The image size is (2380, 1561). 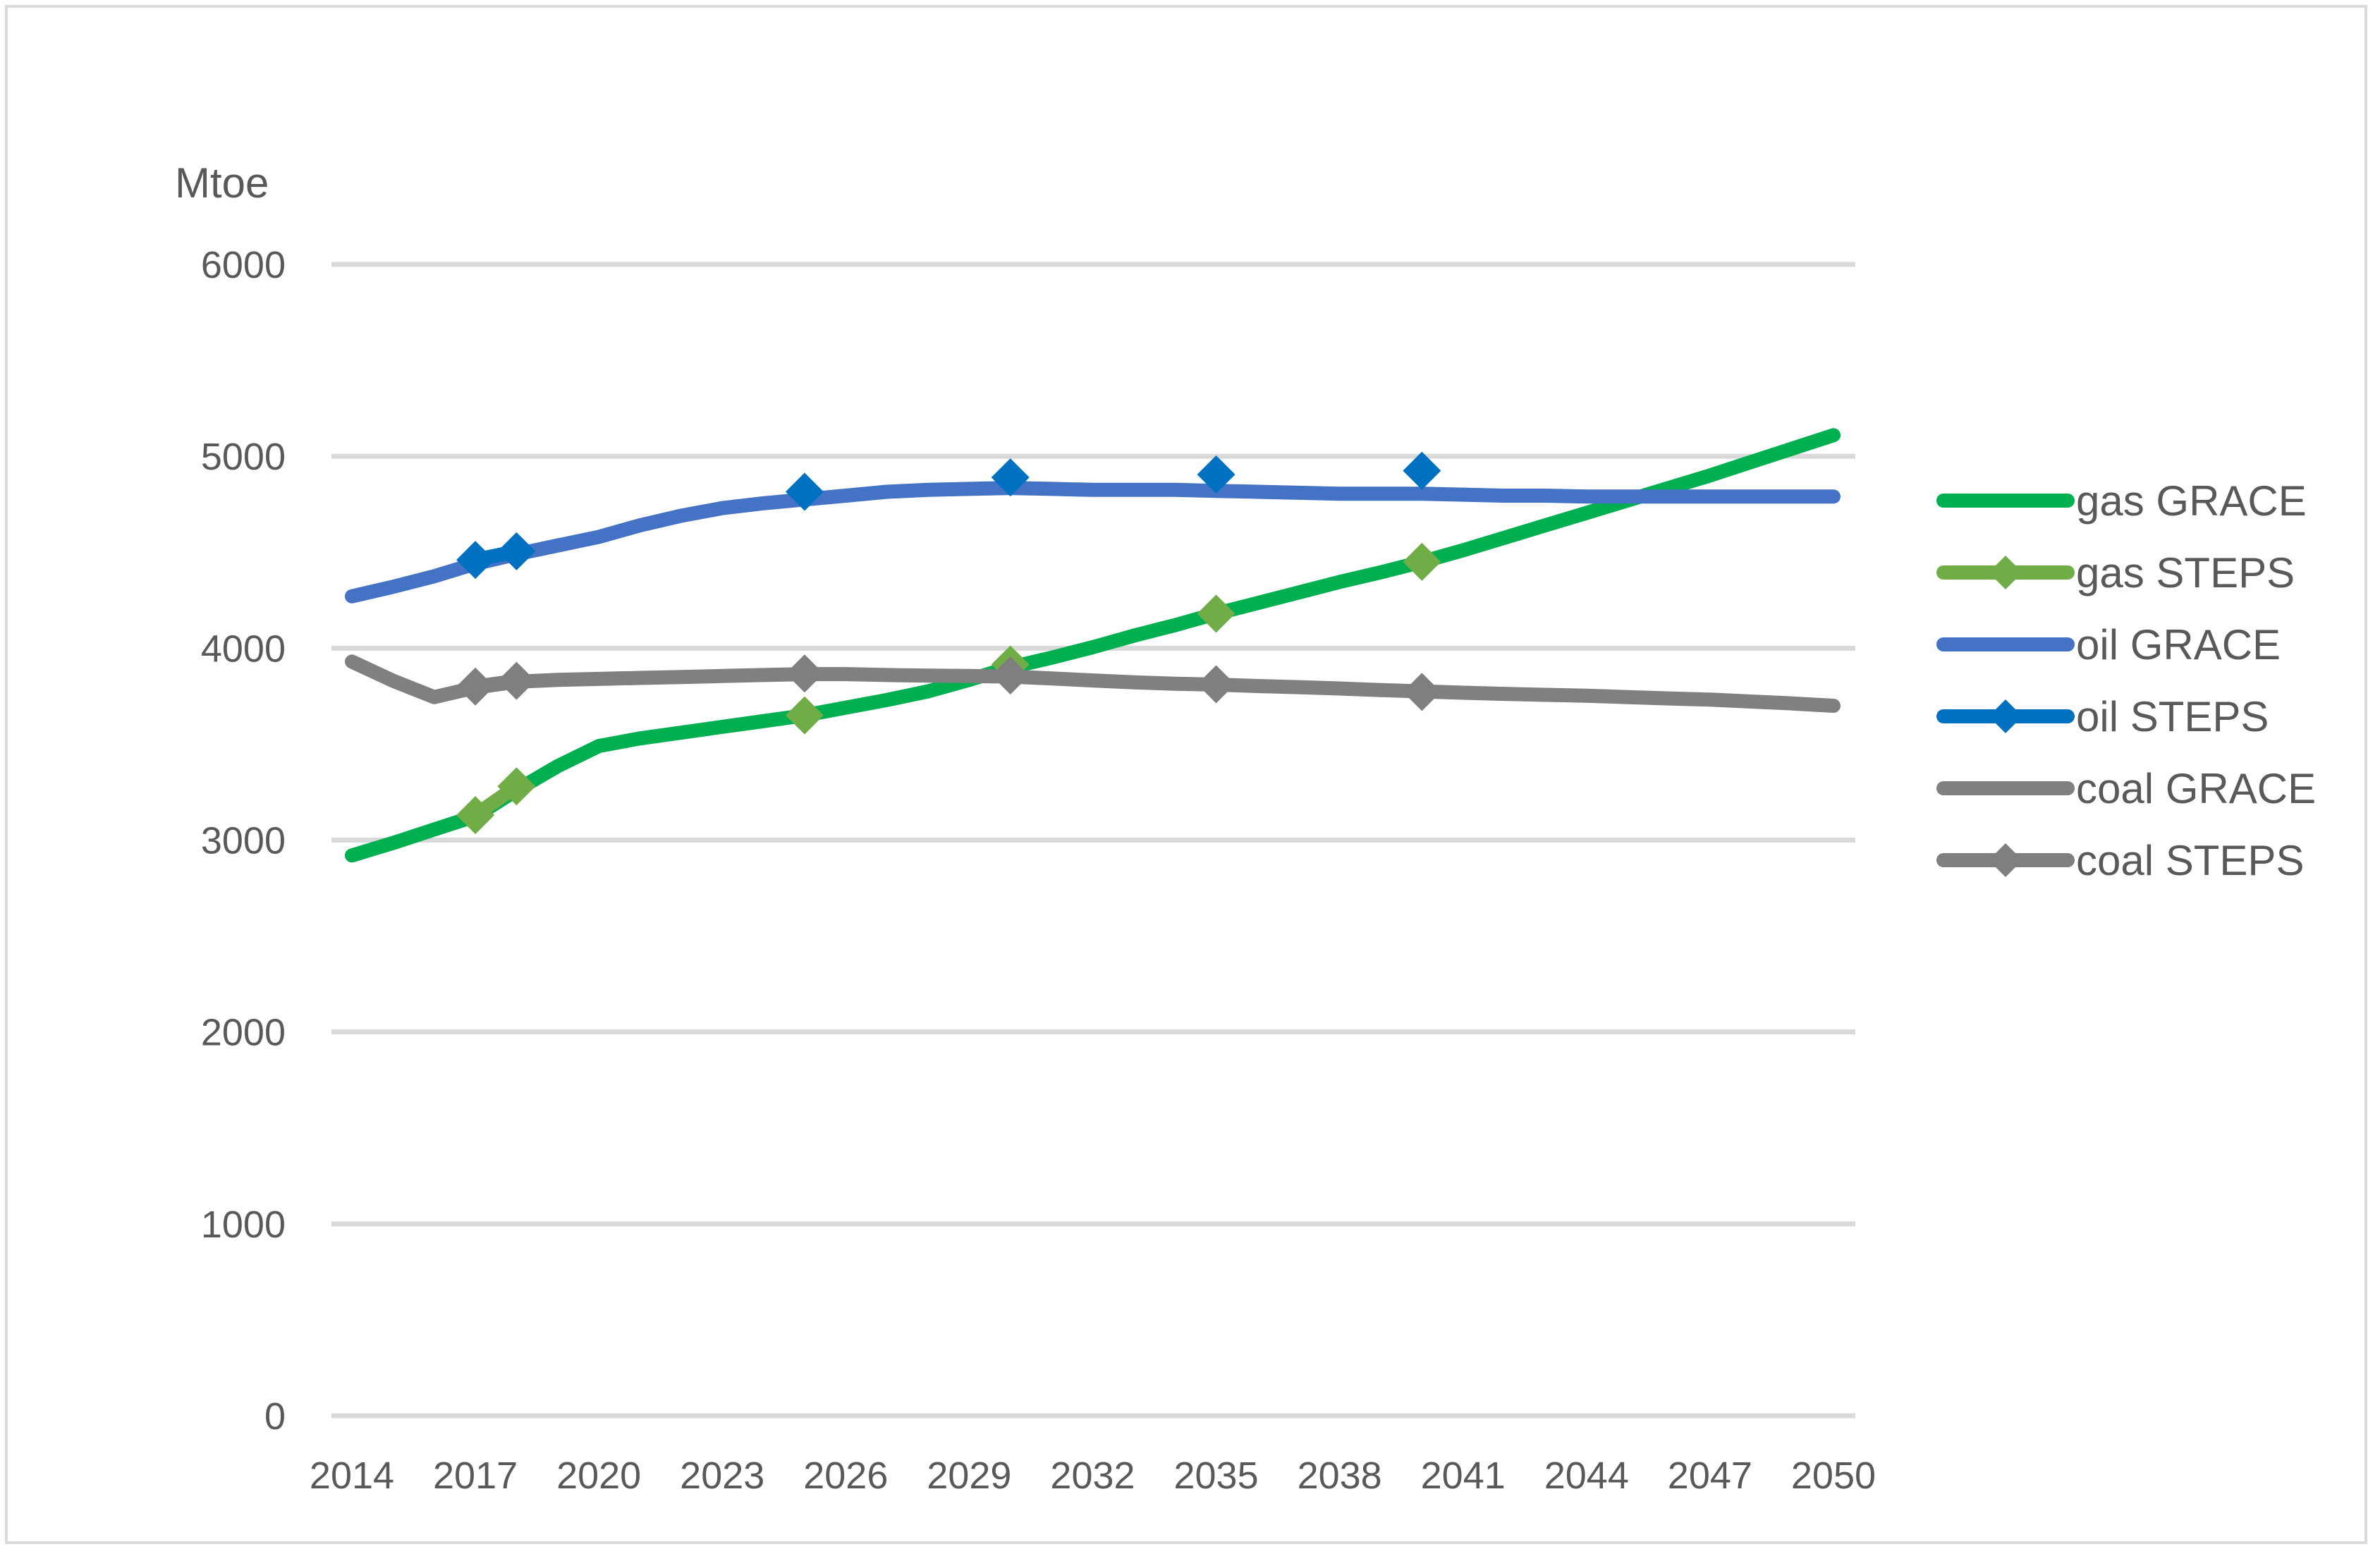 What do you see at coordinates (243, 649) in the screenshot?
I see `y-axis-tick-label: 4000` at bounding box center [243, 649].